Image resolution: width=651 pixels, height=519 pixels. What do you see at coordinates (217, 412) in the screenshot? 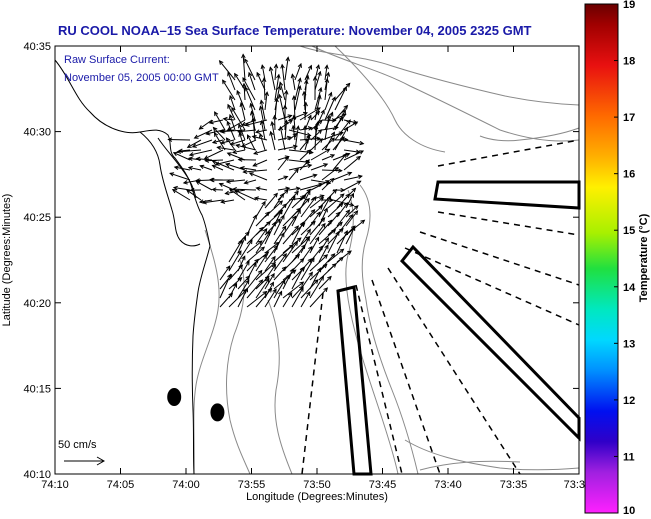
I see `station-marker` at bounding box center [217, 412].